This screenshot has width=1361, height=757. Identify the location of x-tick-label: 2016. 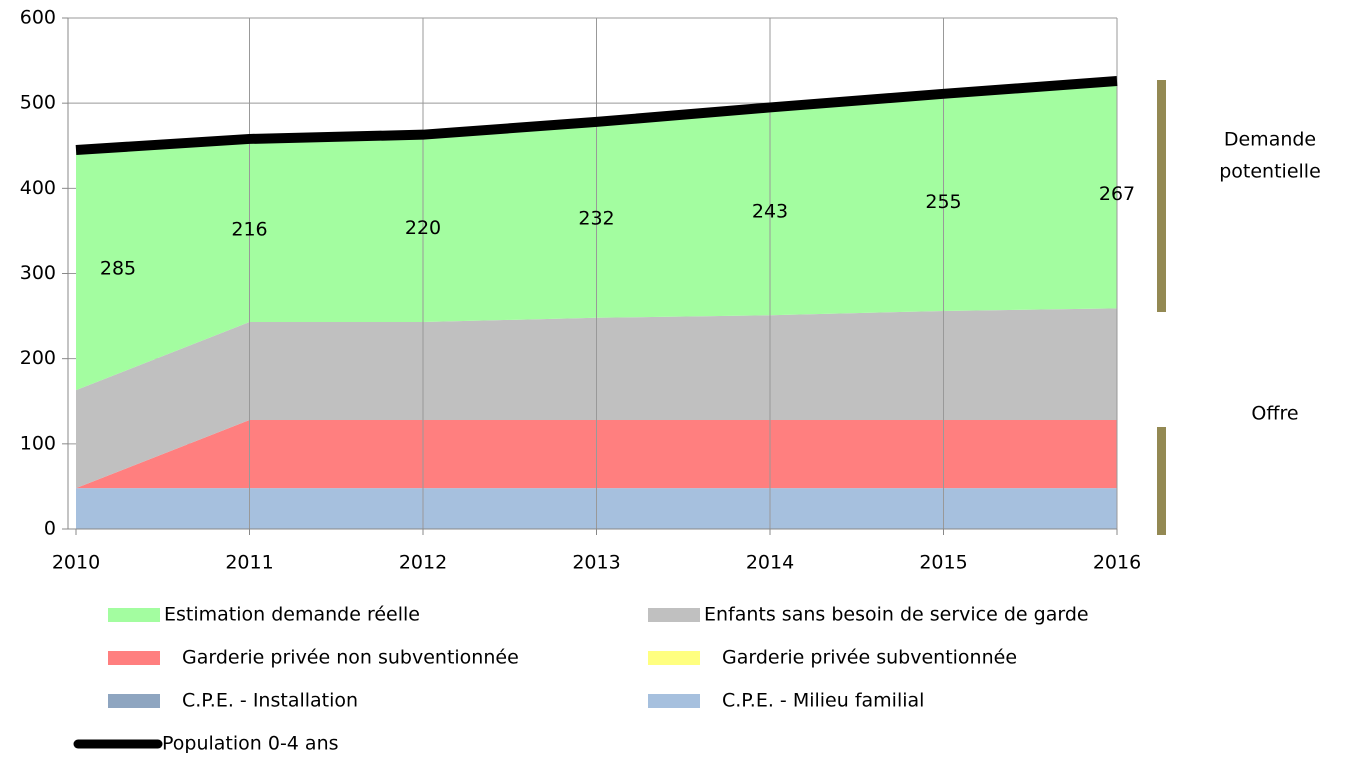
(1117, 563).